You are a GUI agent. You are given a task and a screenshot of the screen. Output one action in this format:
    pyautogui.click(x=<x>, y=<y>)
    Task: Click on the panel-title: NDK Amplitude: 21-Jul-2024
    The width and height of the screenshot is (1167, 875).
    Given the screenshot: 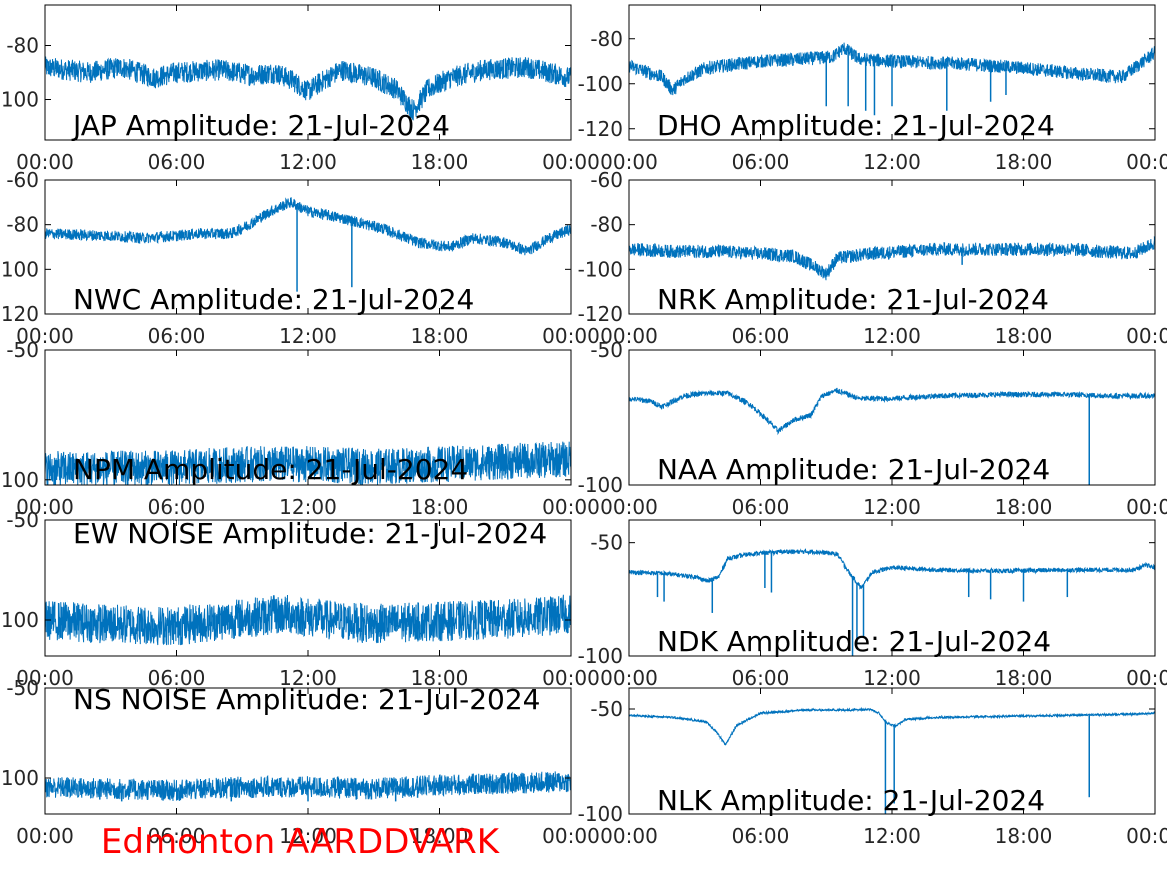 What is the action you would take?
    pyautogui.click(x=854, y=641)
    